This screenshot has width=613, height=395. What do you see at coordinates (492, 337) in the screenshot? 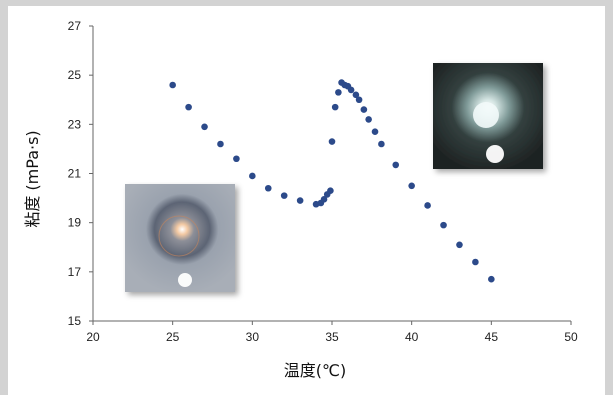
I see `x-tick-label: 45` at bounding box center [492, 337].